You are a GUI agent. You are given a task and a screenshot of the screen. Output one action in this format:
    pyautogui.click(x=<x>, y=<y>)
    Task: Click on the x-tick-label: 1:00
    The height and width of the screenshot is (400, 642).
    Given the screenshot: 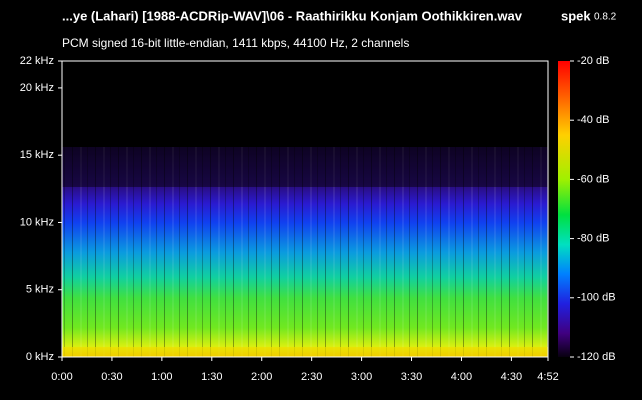 What is the action you would take?
    pyautogui.click(x=161, y=377)
    